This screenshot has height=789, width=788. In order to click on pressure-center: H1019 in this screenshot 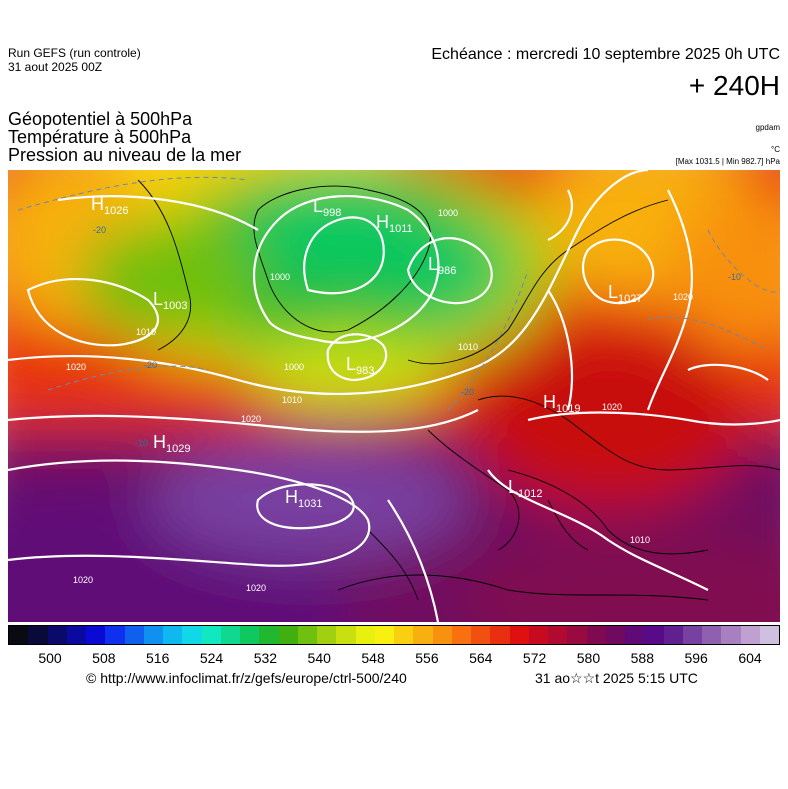, I will do `click(561, 403)`.